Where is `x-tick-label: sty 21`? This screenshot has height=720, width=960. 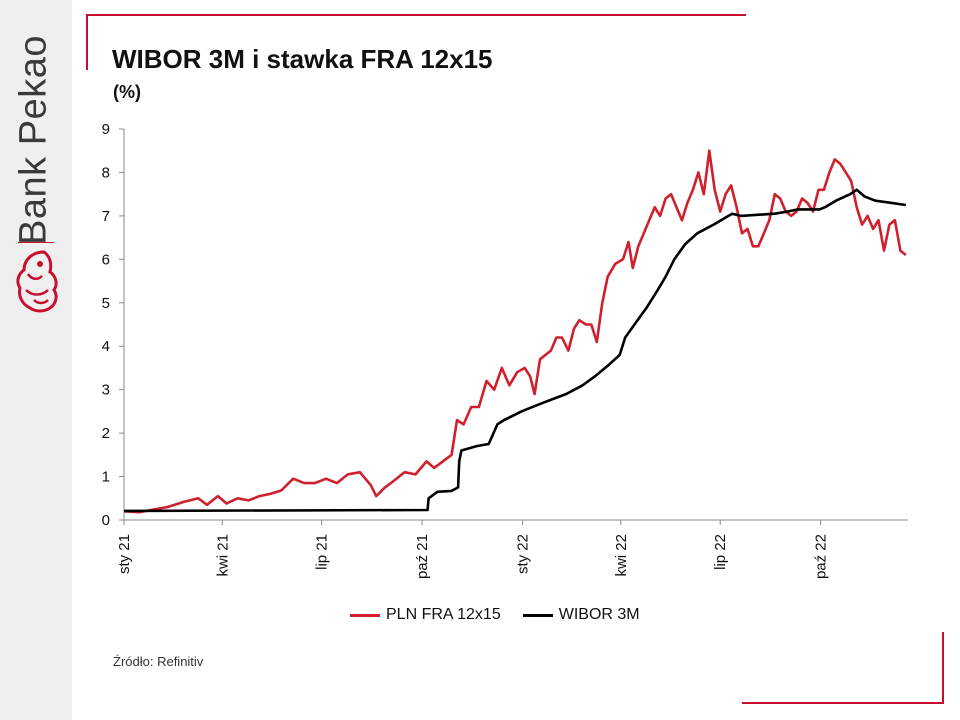
x-tick-label: sty 21 is located at coordinates (124, 554).